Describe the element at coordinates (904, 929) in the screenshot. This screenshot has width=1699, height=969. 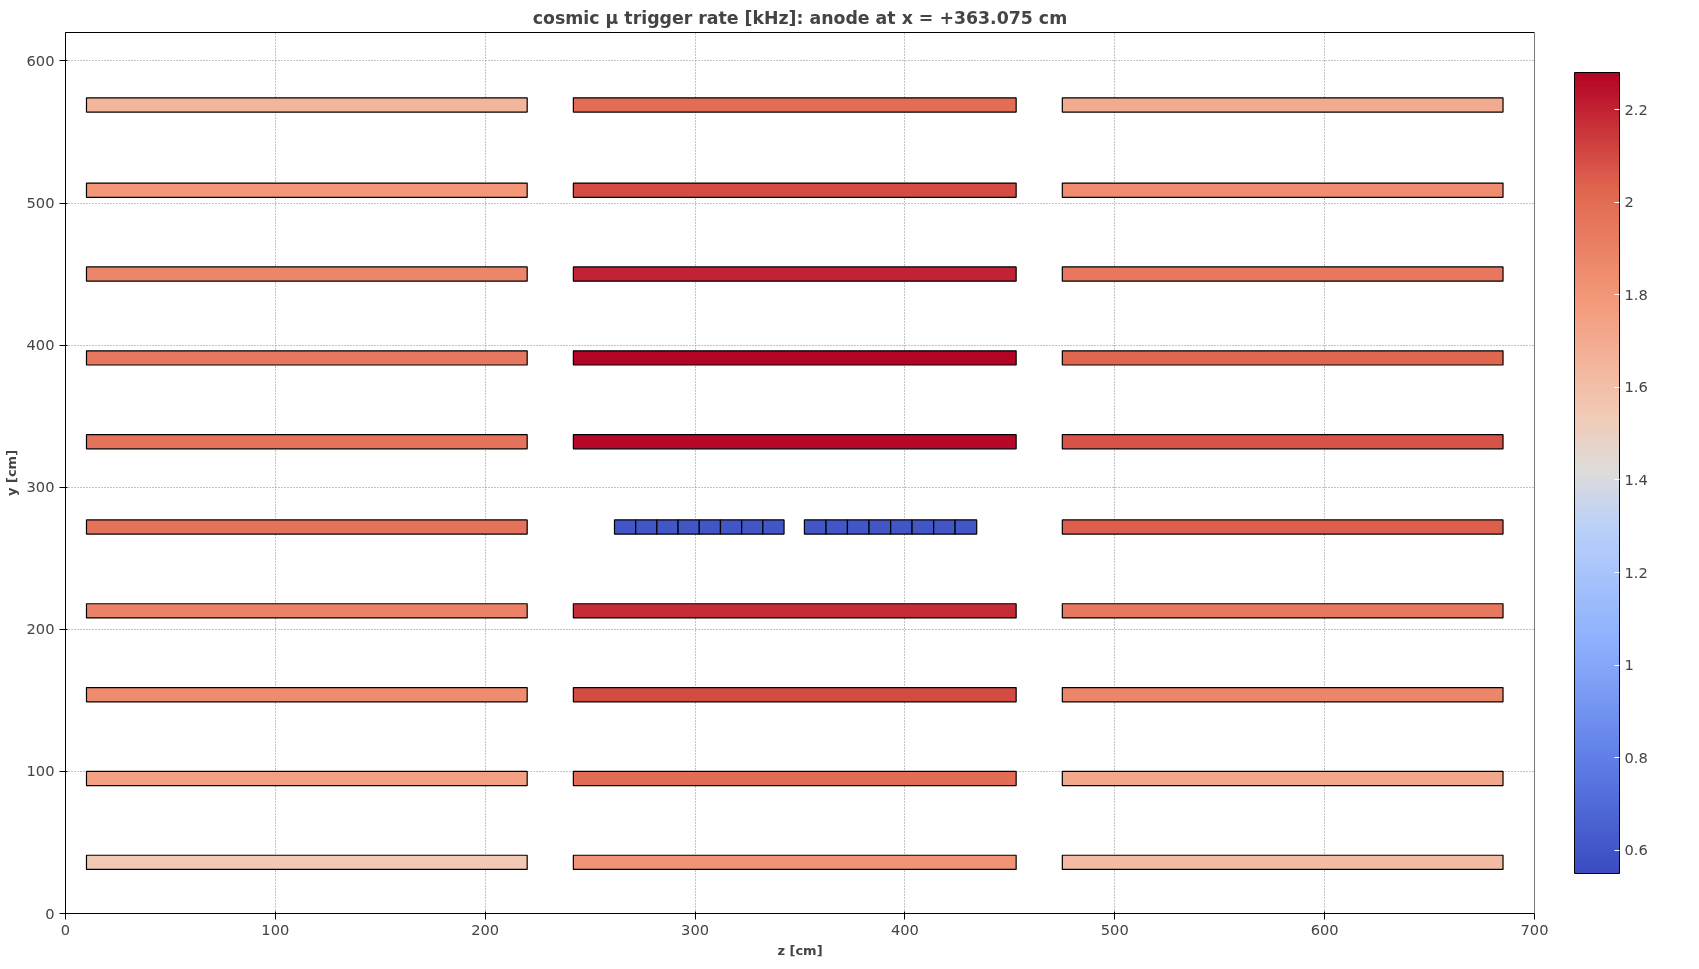
I see `x-tick-label: 400` at that location.